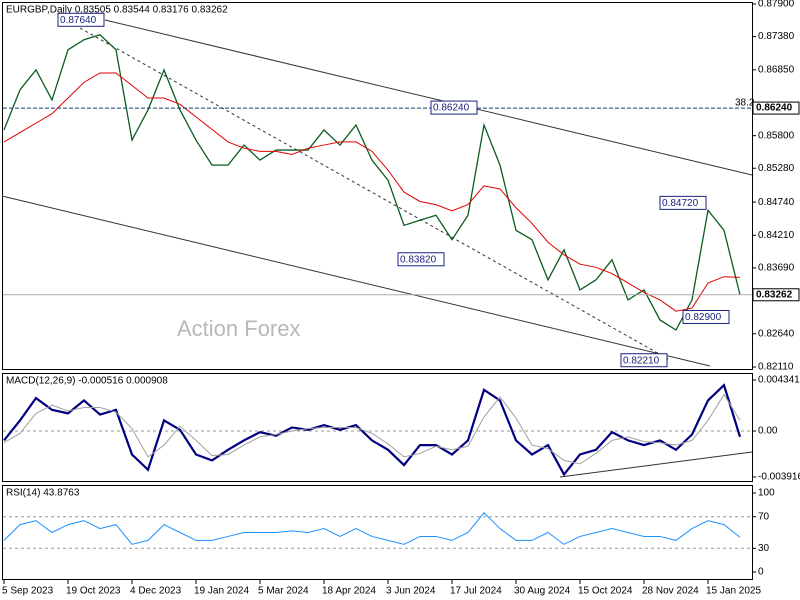  I want to click on x-tick-label: 19 Oct 2023, so click(93, 591).